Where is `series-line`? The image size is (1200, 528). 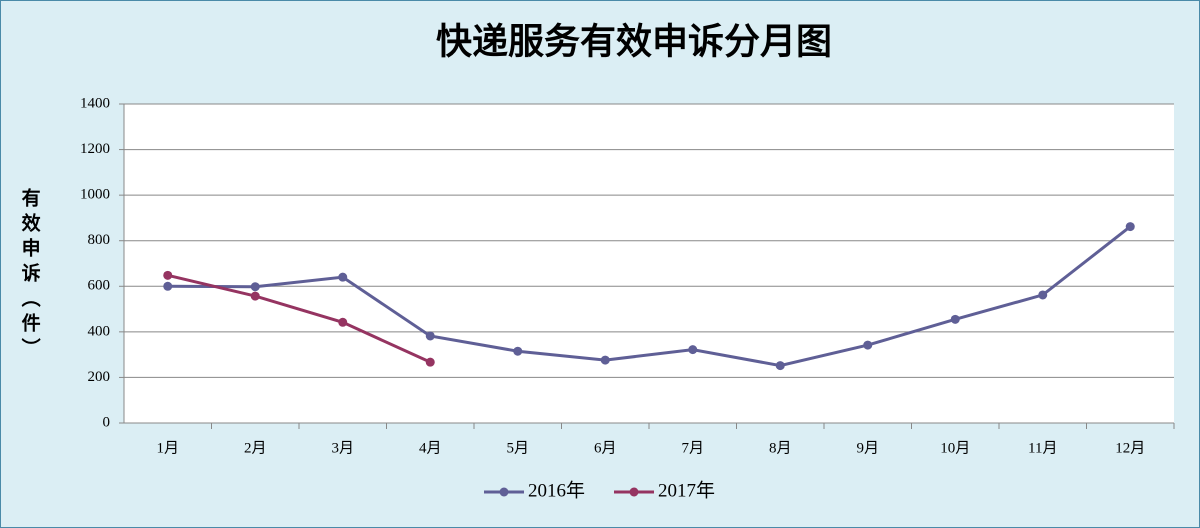 series-line is located at coordinates (299, 318).